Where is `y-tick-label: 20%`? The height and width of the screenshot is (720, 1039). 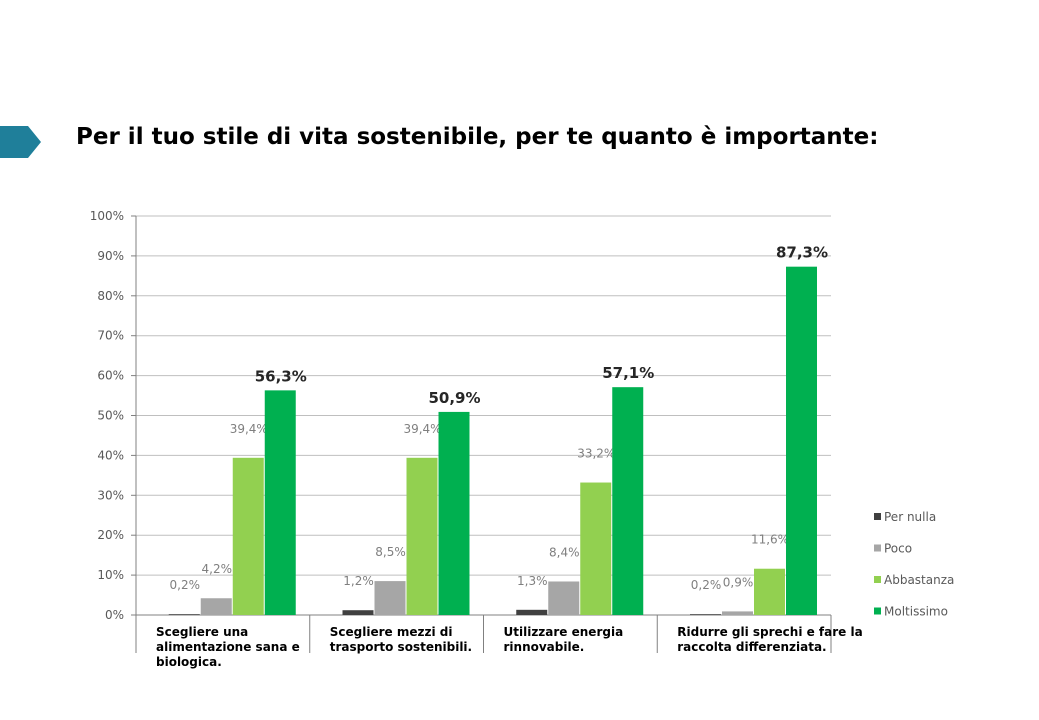 y-tick-label: 20% is located at coordinates (110, 535).